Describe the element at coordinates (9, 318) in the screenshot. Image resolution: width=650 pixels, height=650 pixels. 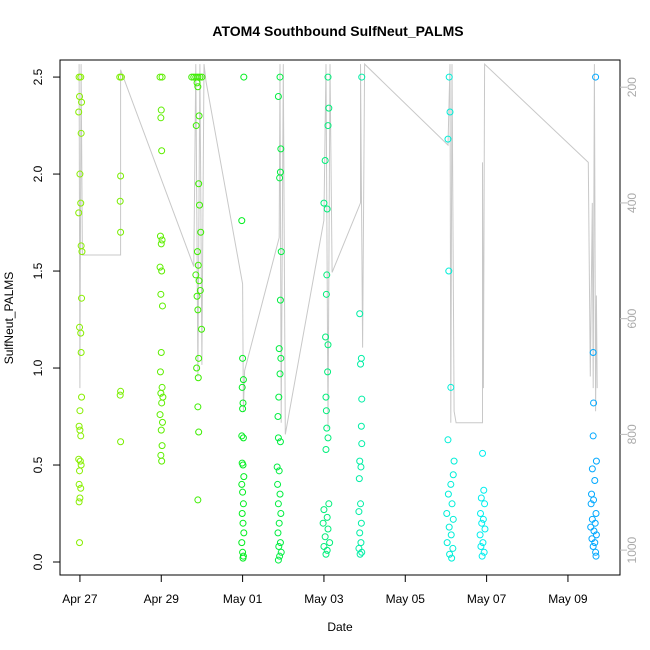
I see `y-axis-label: SulfNeut_PALMS` at that location.